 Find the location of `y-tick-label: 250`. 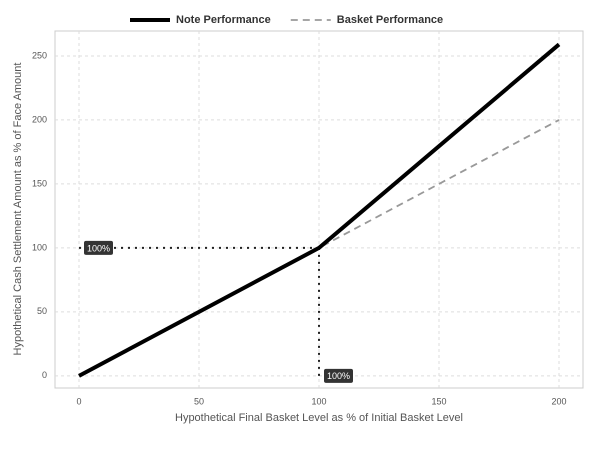

y-tick-label: 250 is located at coordinates (39, 55).